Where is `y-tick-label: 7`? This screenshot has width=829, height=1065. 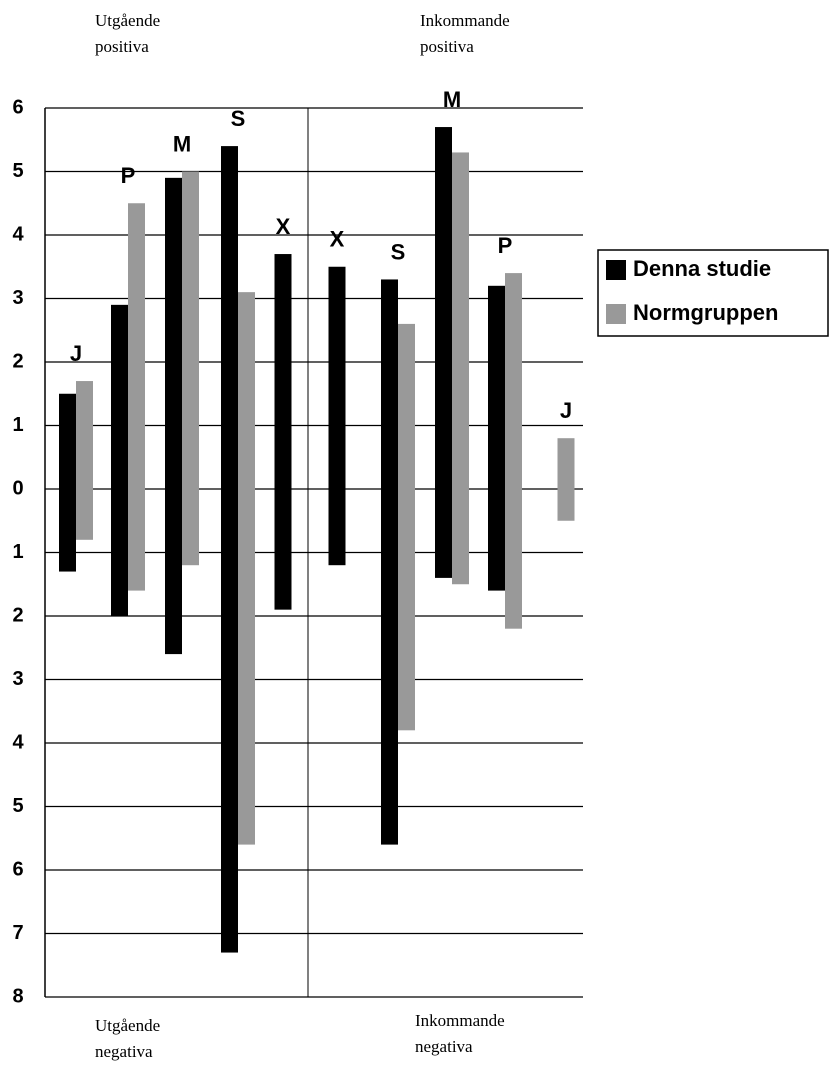
y-tick-label: 7 is located at coordinates (17, 933).